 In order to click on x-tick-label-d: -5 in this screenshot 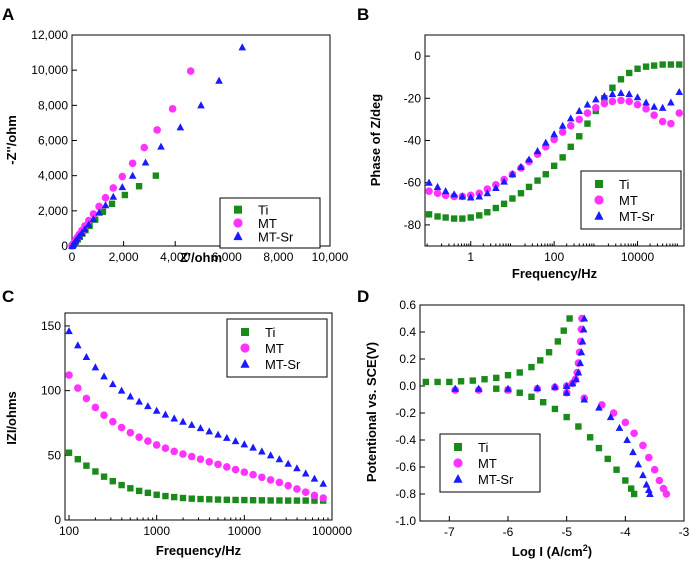, I will do `click(566, 532)`.